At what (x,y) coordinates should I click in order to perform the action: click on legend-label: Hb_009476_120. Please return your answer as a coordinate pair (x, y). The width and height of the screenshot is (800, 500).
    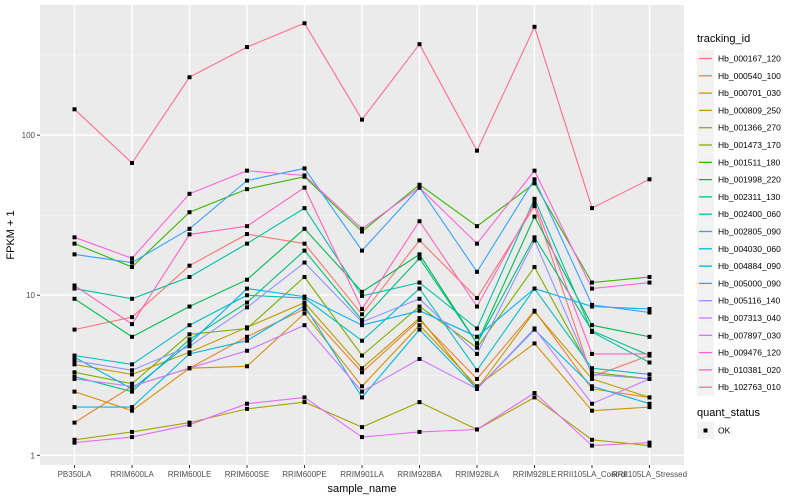
    Looking at the image, I should click on (749, 353).